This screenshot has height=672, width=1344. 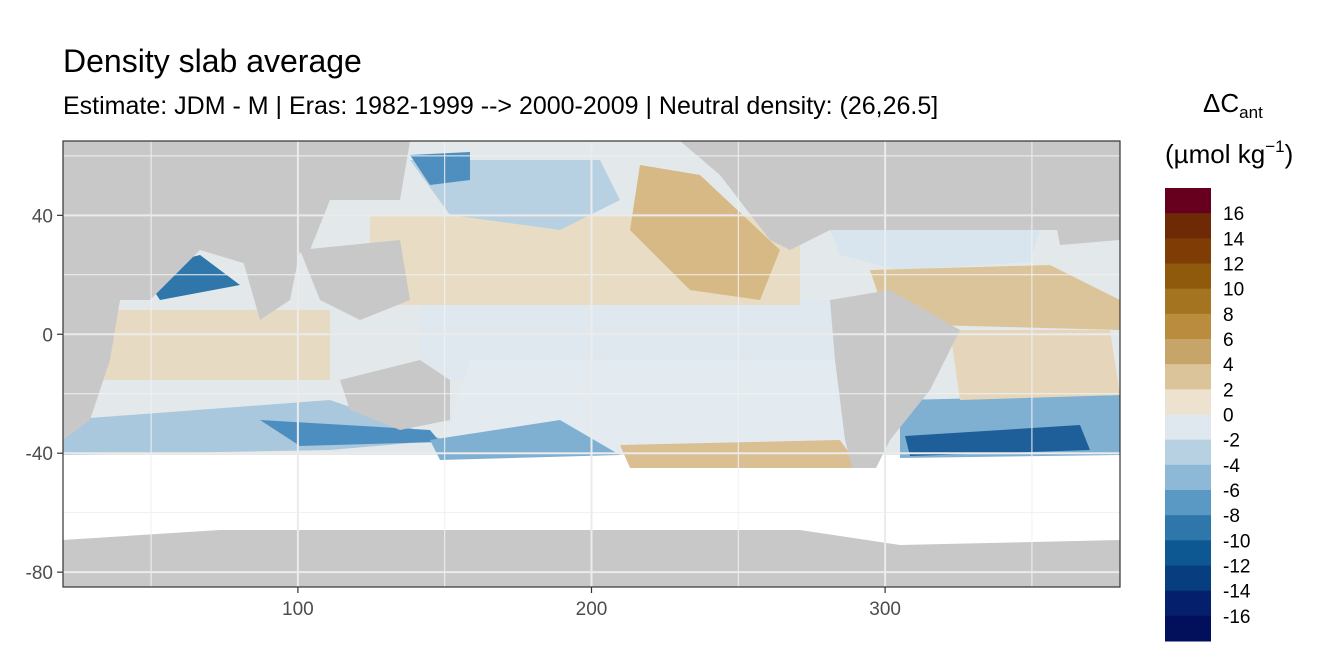 What do you see at coordinates (1228, 340) in the screenshot?
I see `legend-tick-label: 6` at bounding box center [1228, 340].